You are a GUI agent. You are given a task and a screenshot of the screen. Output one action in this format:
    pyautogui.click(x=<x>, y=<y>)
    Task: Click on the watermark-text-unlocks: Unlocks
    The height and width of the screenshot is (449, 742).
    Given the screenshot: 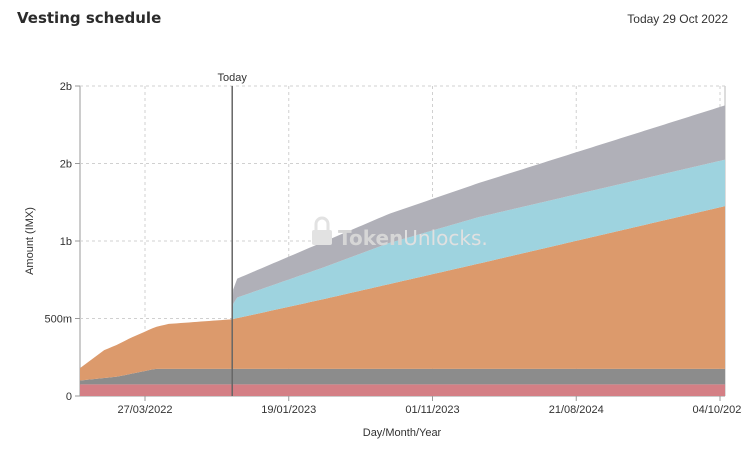 What is the action you would take?
    pyautogui.click(x=442, y=238)
    